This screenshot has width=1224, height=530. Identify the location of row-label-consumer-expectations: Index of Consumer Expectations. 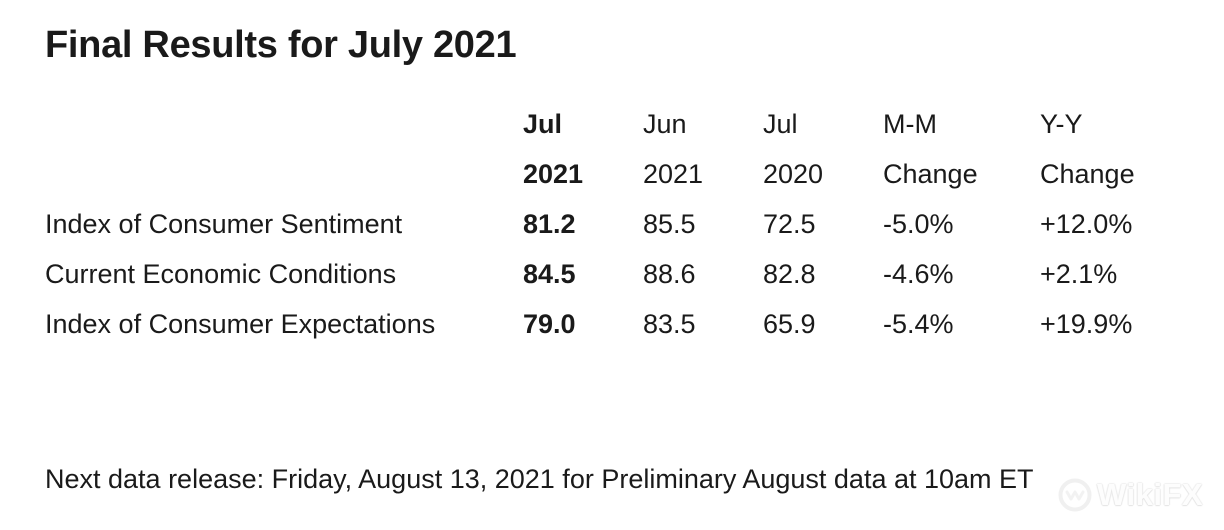
(240, 323).